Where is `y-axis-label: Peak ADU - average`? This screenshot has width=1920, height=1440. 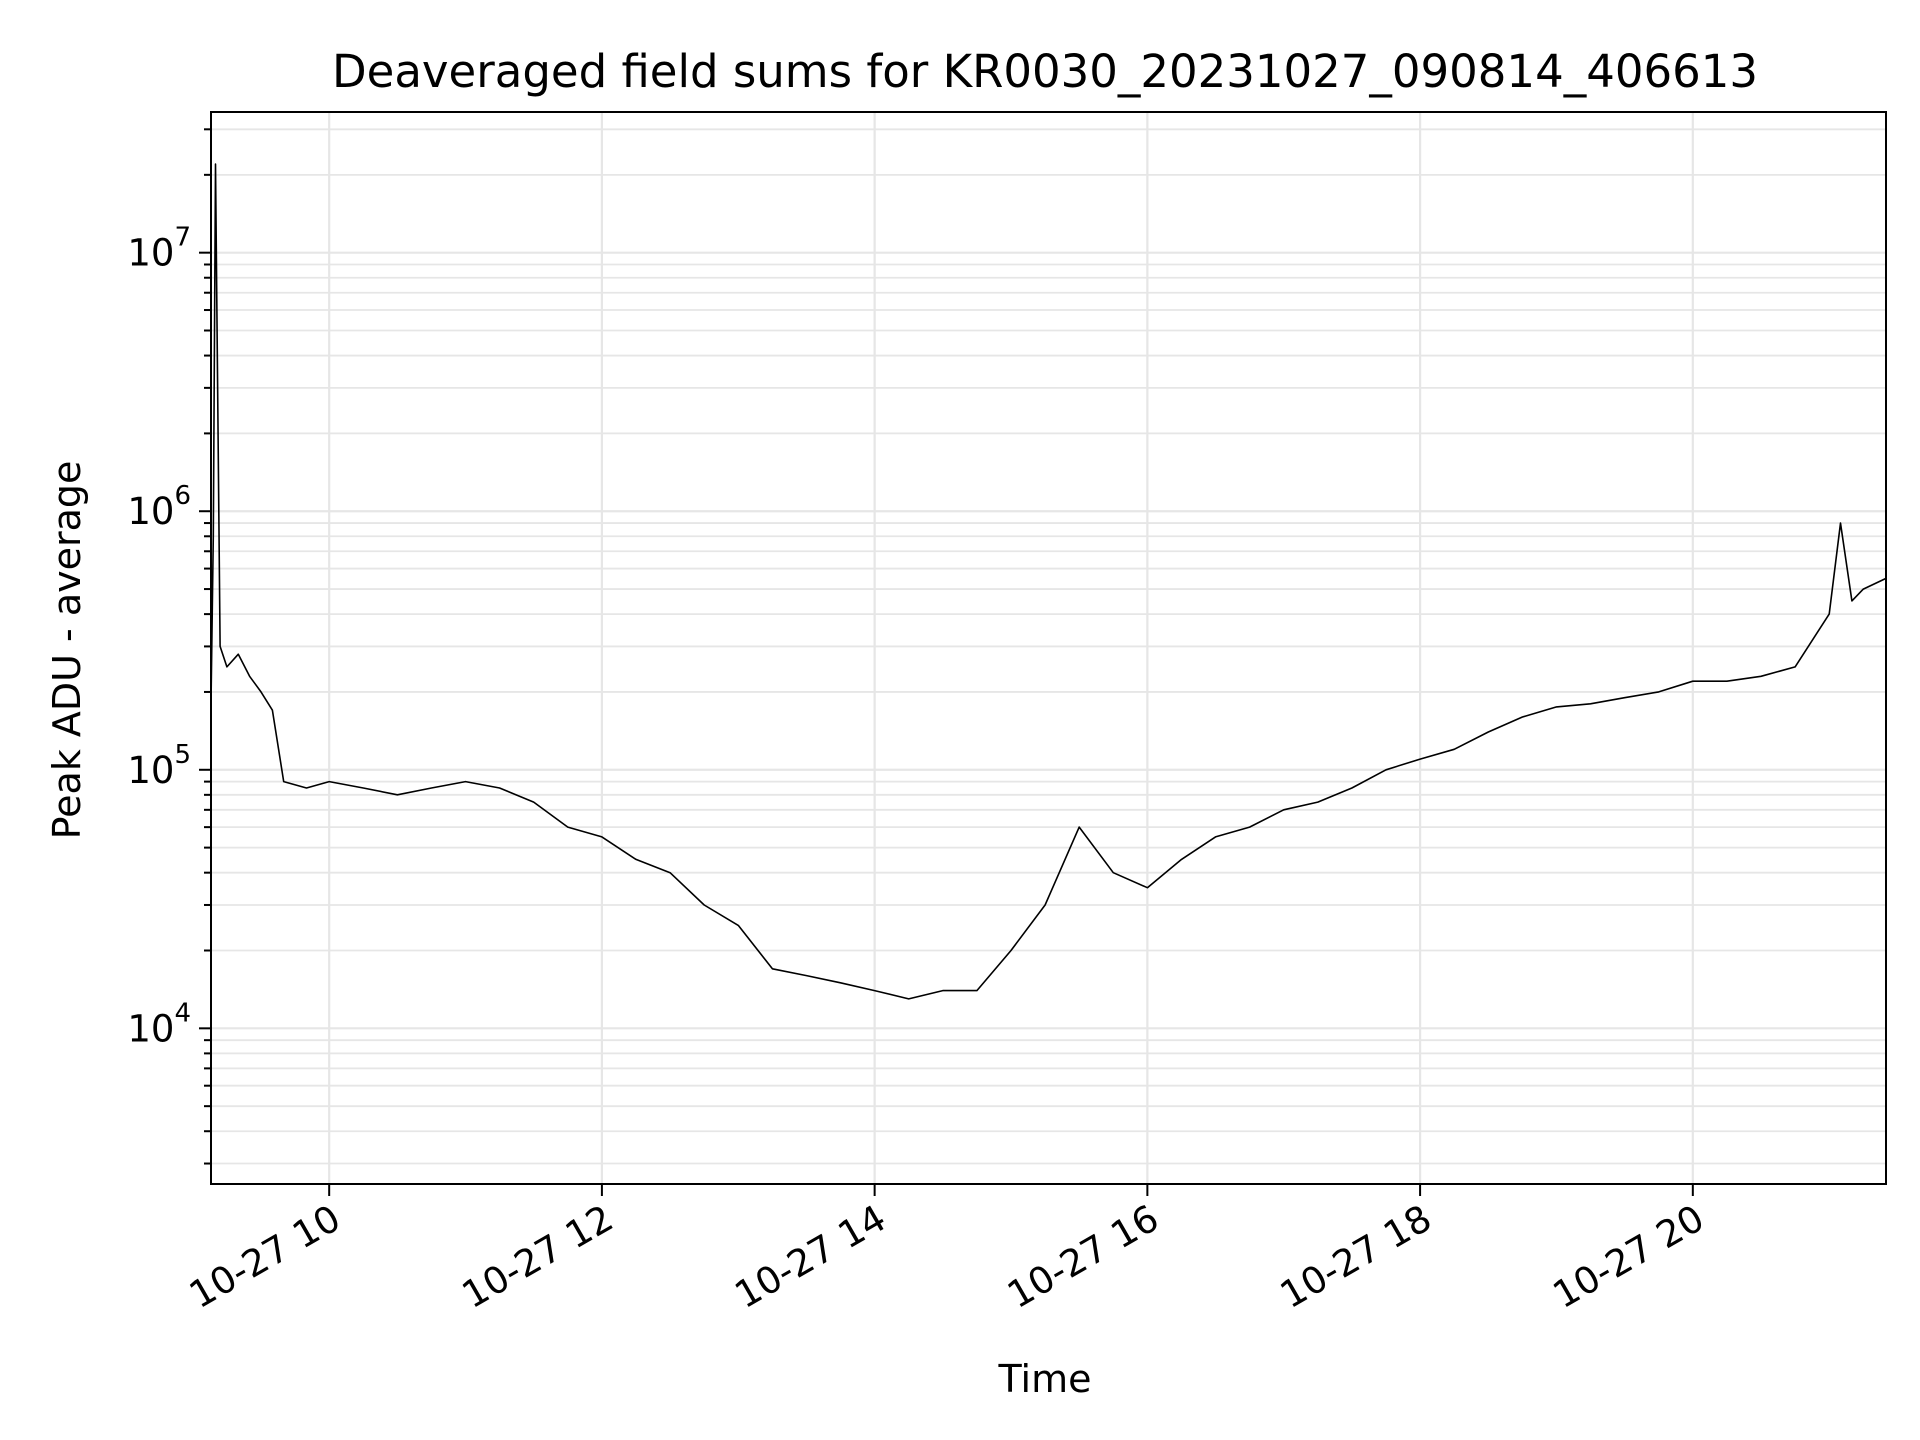 y-axis-label: Peak ADU - average is located at coordinates (67, 650).